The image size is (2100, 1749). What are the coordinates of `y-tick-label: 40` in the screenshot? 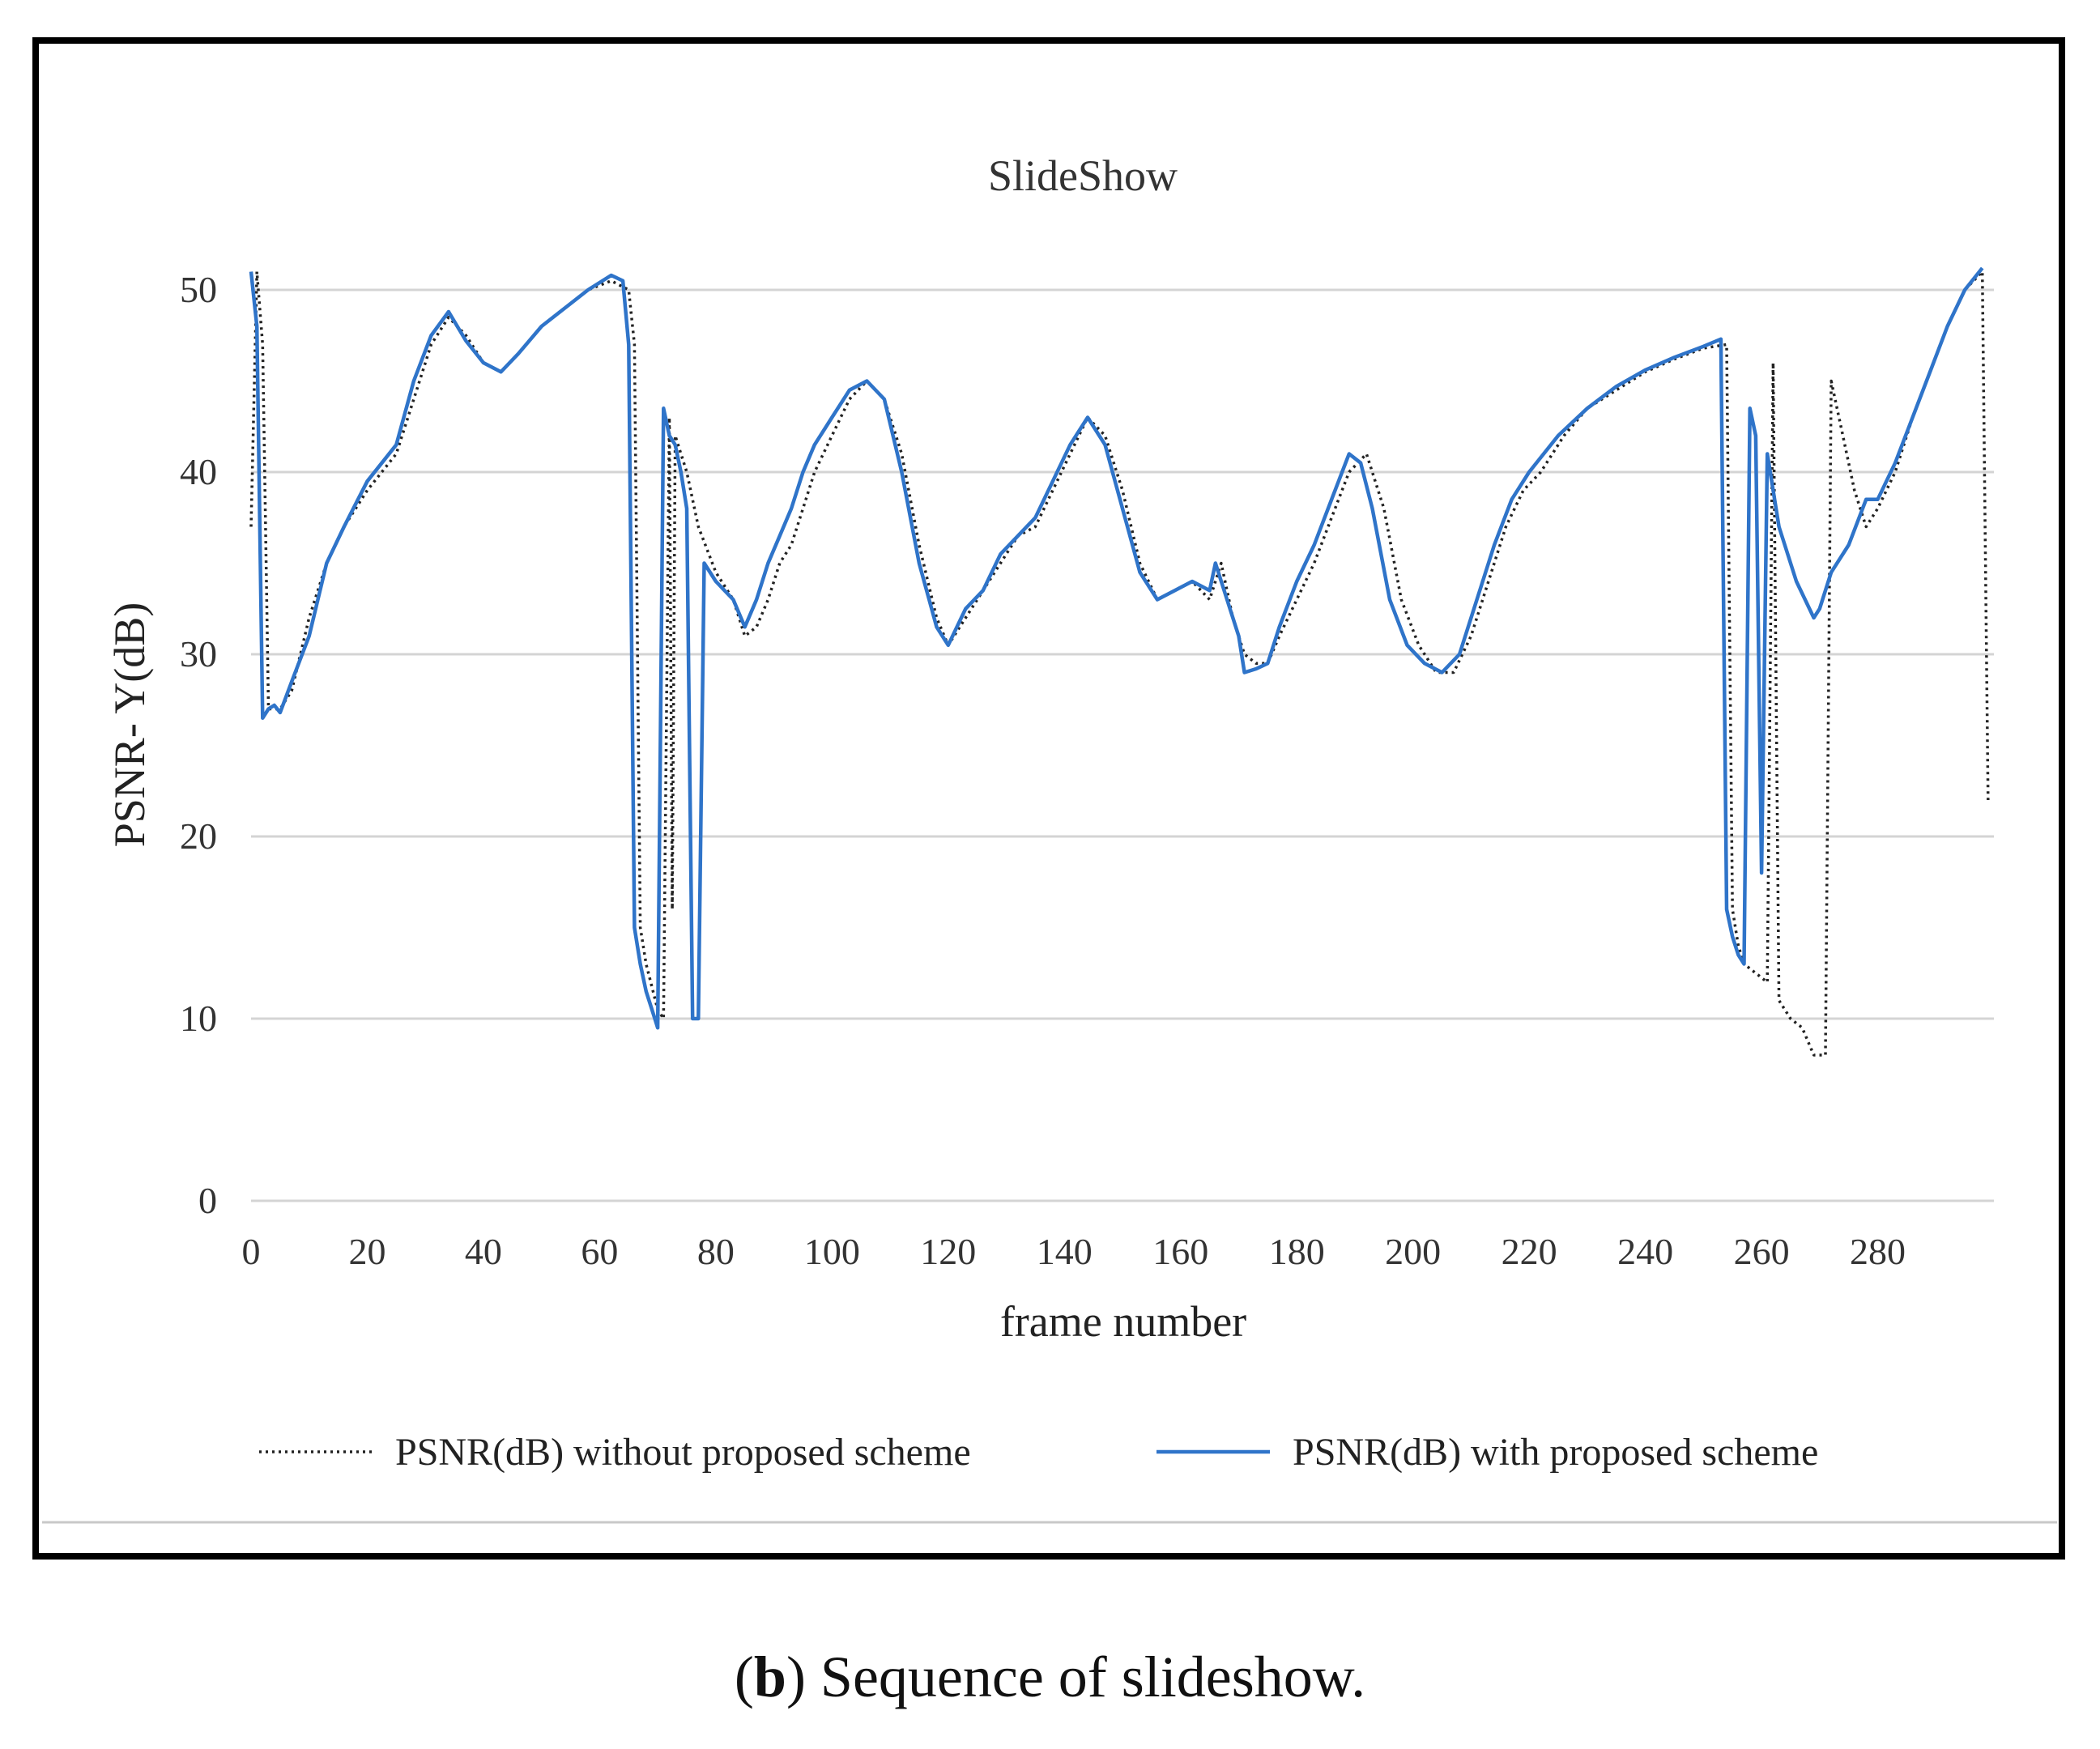 It's located at (198, 471).